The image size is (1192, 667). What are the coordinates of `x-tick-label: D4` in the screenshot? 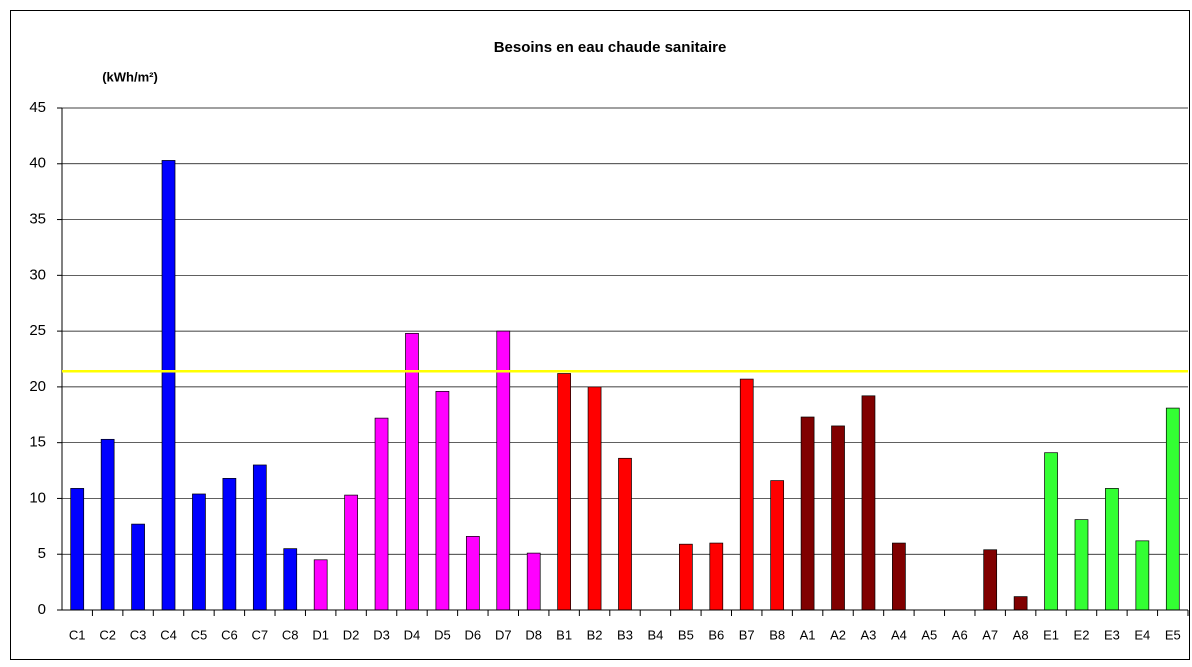 It's located at (412, 634).